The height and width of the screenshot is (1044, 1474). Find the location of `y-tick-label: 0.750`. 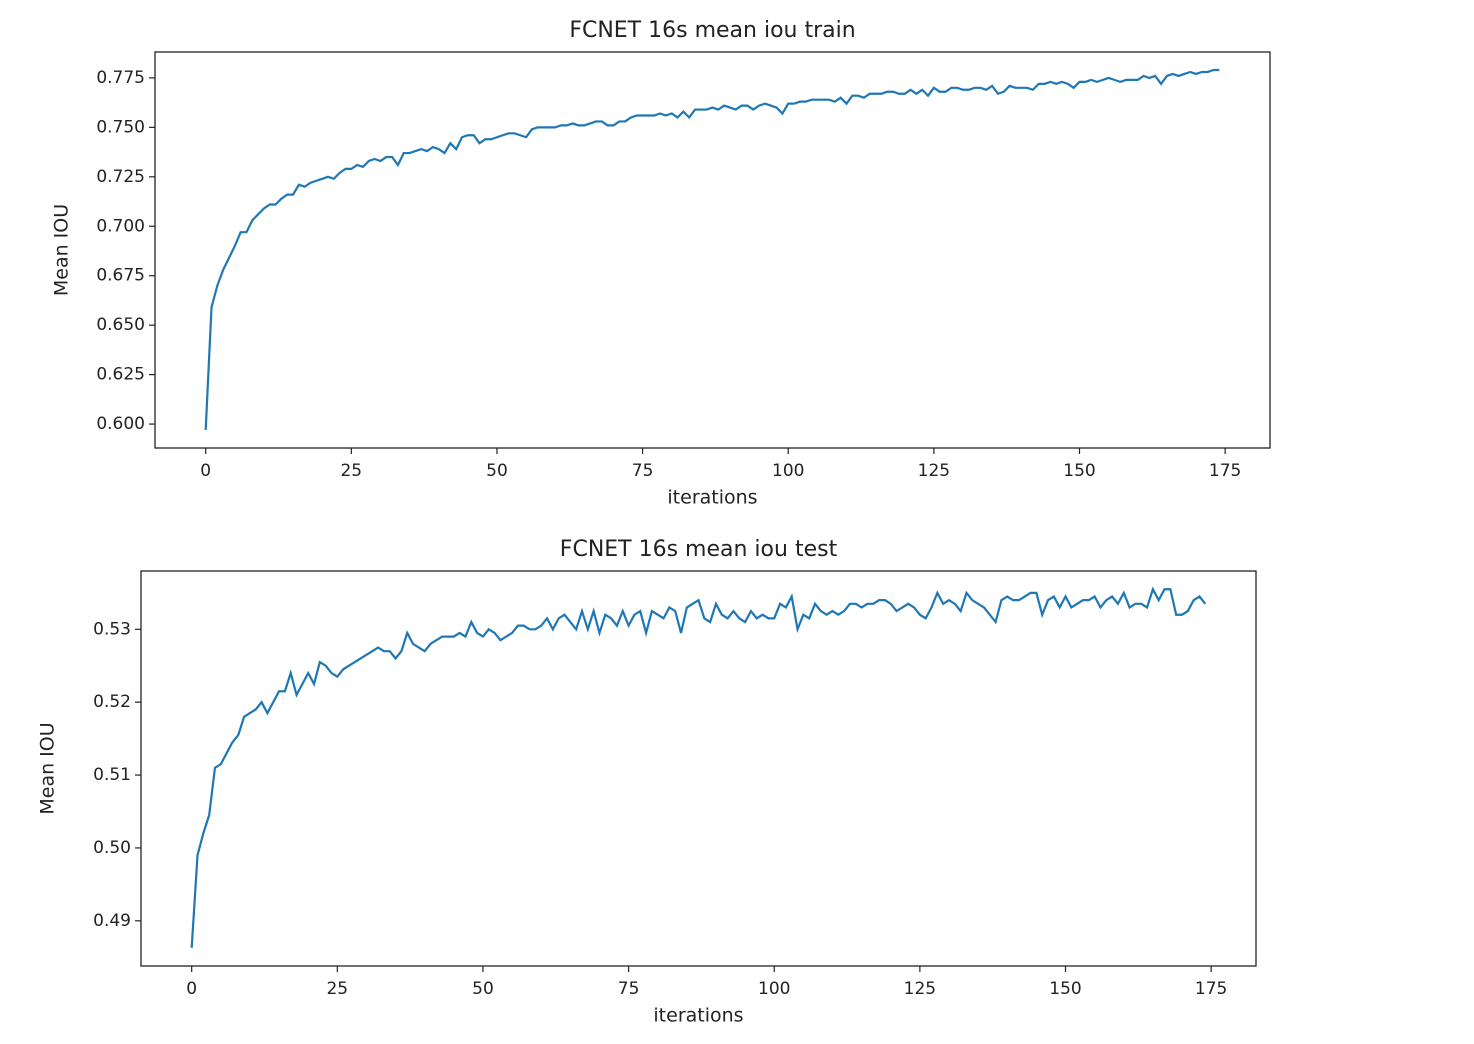

y-tick-label: 0.750 is located at coordinates (120, 127).